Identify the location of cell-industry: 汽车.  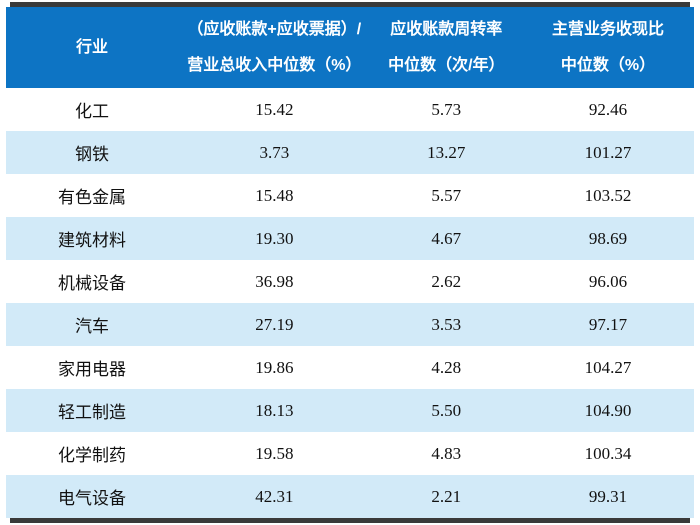
(92, 324).